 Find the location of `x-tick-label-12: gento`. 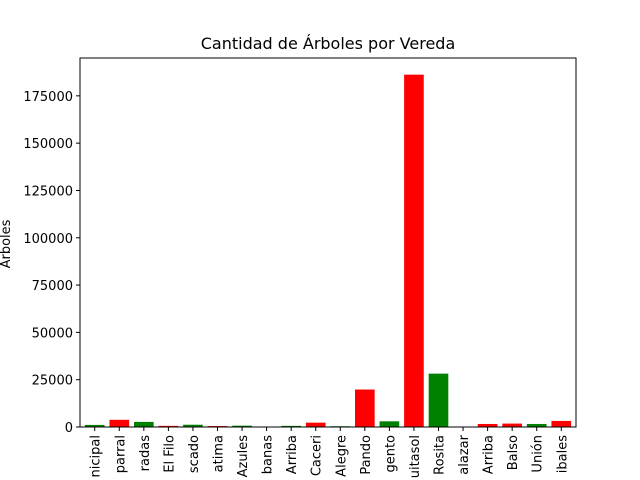

x-tick-label-12: gento is located at coordinates (390, 454).